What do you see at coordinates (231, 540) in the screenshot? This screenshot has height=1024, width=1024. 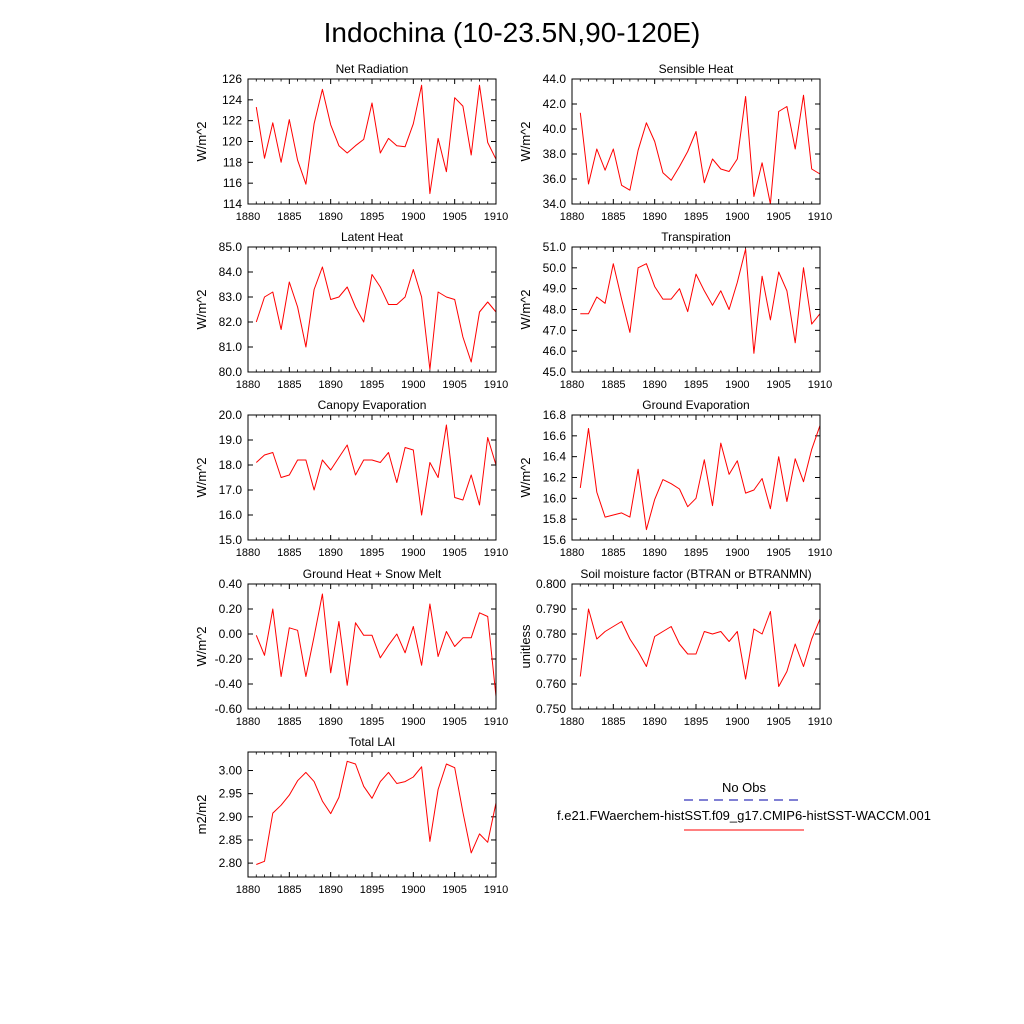 I see `y-tick-label: 15.0` at bounding box center [231, 540].